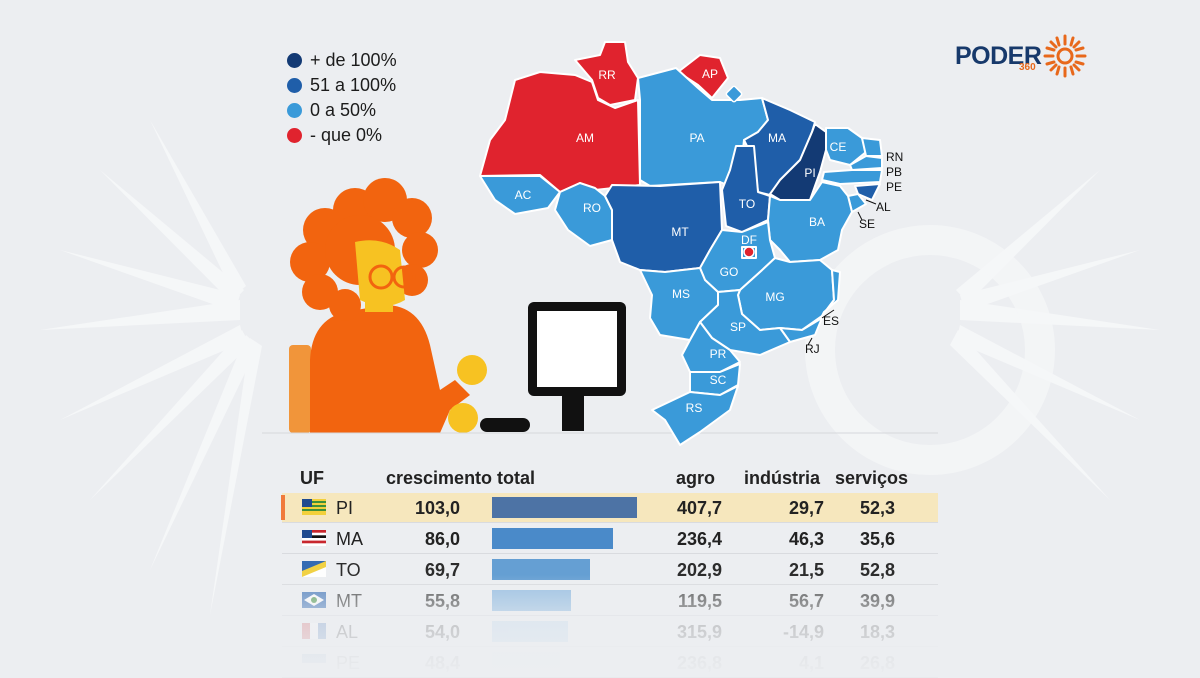 The width and height of the screenshot is (1200, 678). I want to click on cell-industria: 56,7, so click(806, 601).